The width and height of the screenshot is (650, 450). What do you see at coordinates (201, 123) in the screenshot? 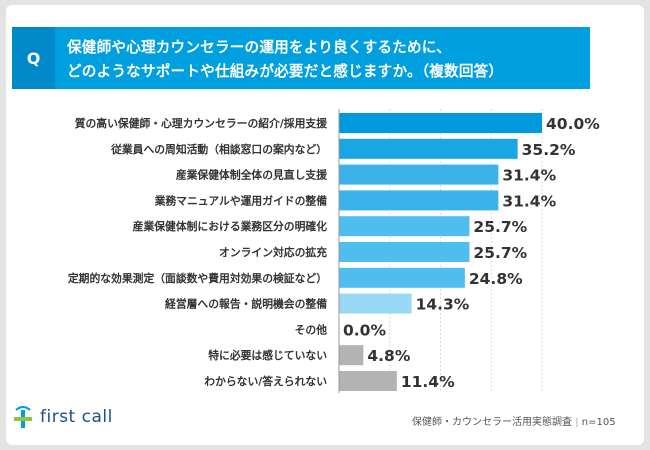
I see `category-label: 質の高い保健師・心理カウンセラーの紹介/採用支援` at bounding box center [201, 123].